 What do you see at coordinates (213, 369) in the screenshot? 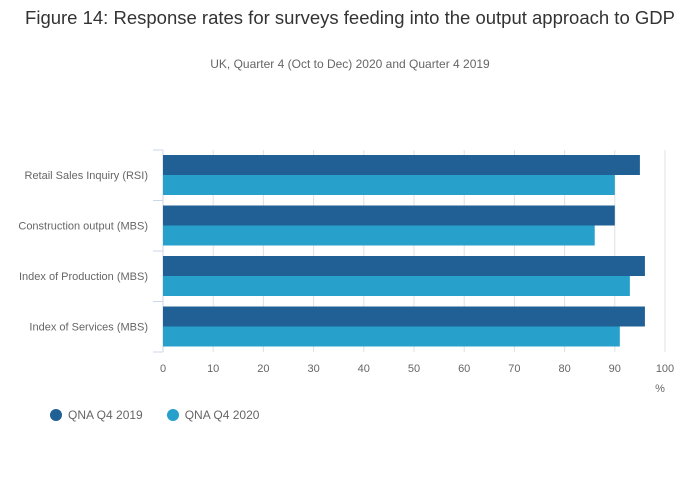
I see `x-tick-label: 10` at bounding box center [213, 369].